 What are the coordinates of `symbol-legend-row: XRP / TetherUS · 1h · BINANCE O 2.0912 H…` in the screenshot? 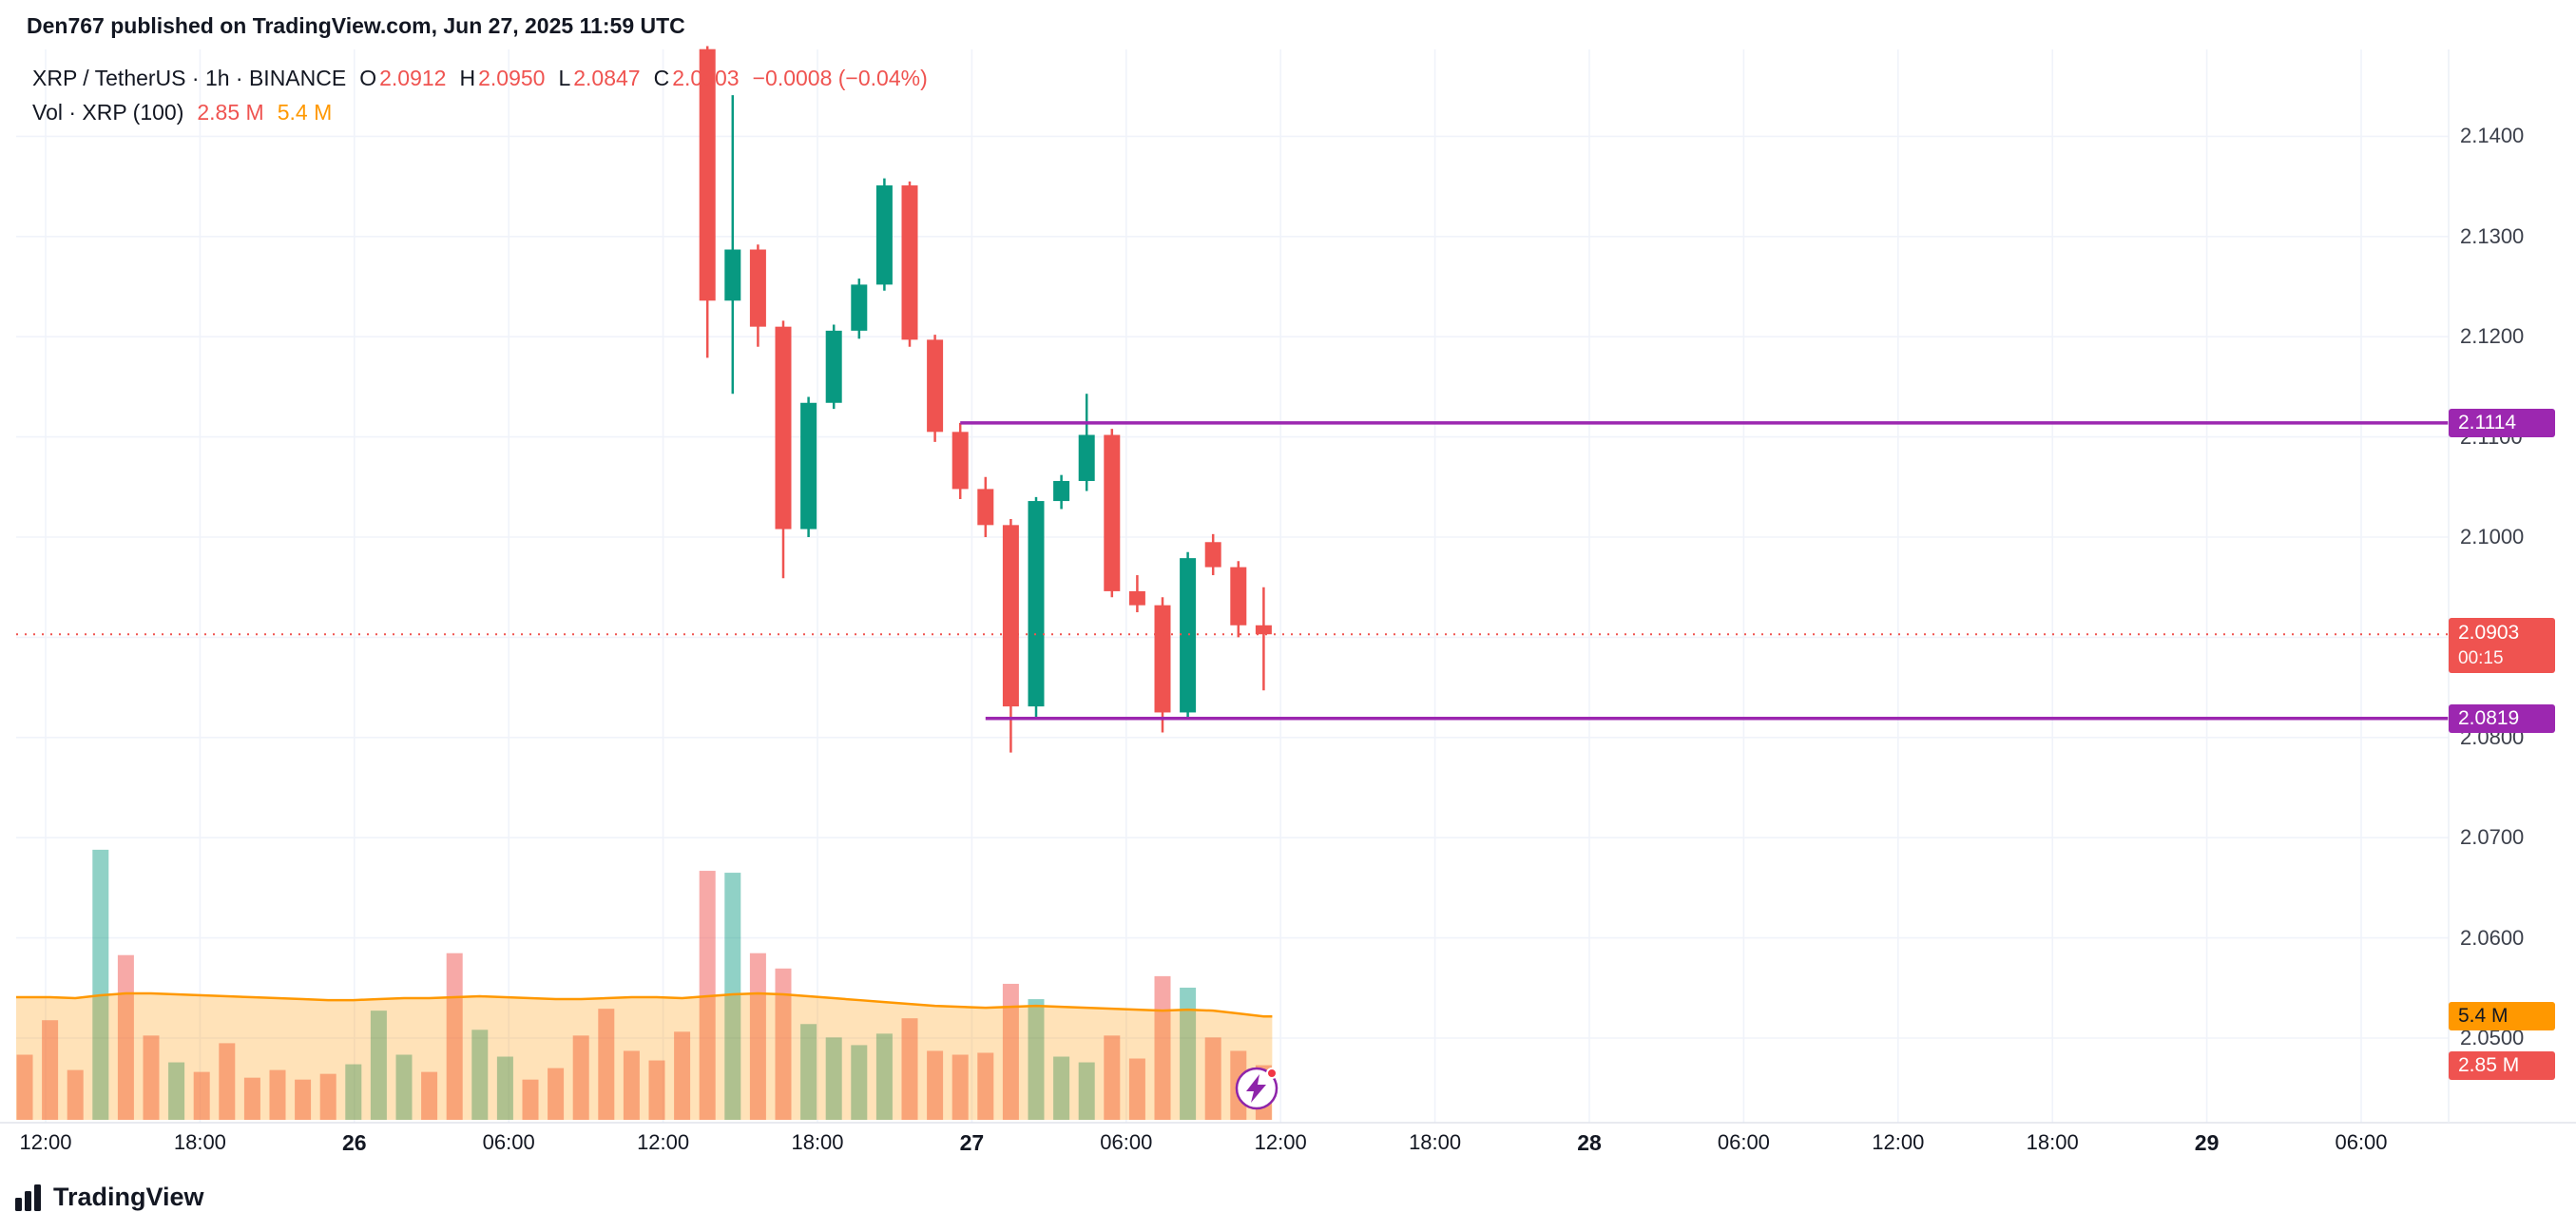 It's located at (480, 78).